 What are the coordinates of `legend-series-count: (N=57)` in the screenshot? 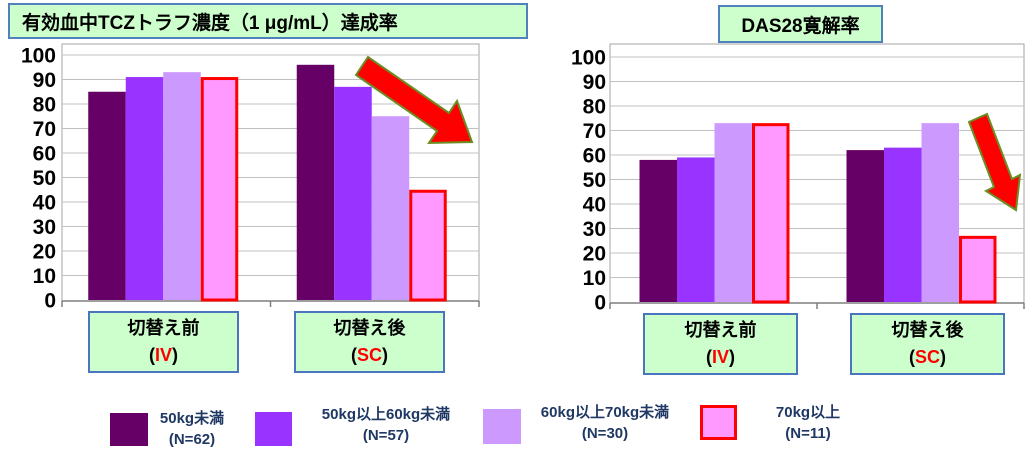 It's located at (386, 435).